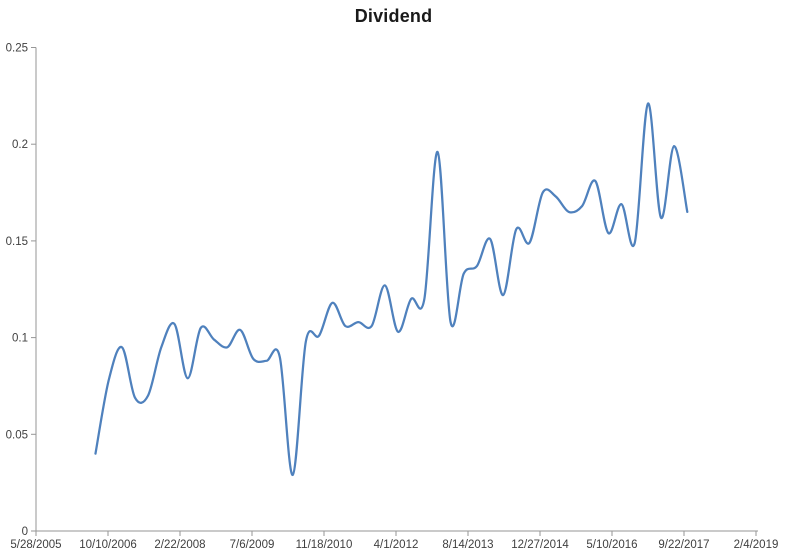 Image resolution: width=787 pixels, height=559 pixels. What do you see at coordinates (467, 545) in the screenshot?
I see `x-tick-label: 8/14/2013` at bounding box center [467, 545].